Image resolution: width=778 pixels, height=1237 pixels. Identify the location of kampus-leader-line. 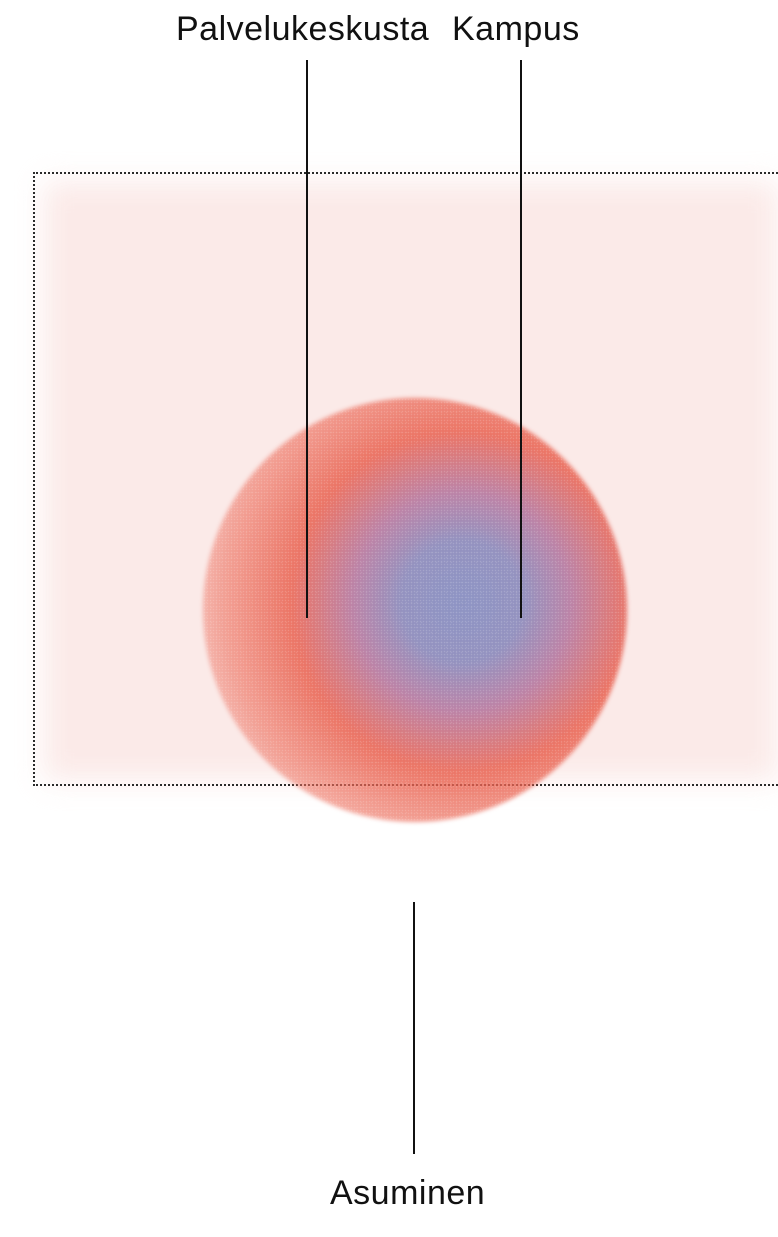
(521, 339).